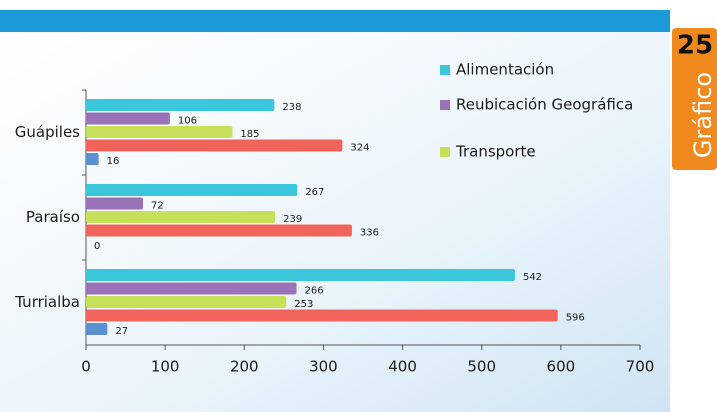 This screenshot has width=717, height=412. I want to click on tab-number: 25, so click(695, 46).